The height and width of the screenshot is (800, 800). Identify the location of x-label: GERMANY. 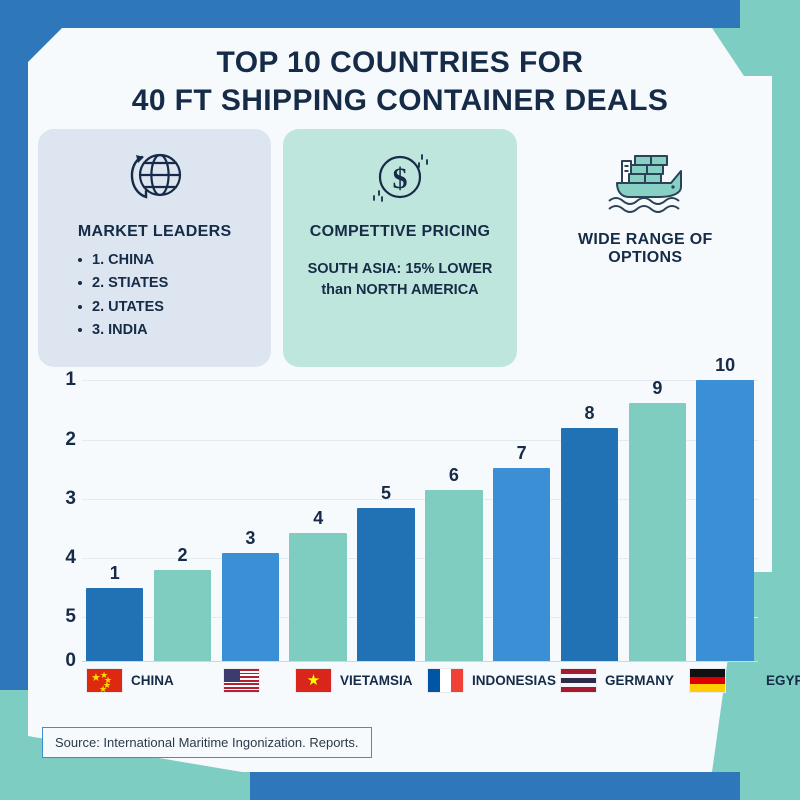
(640, 680).